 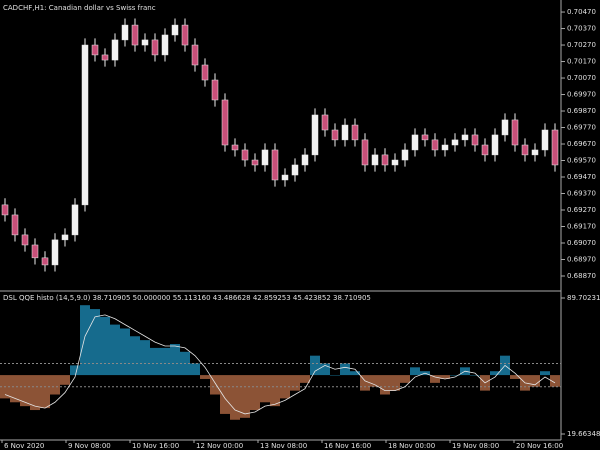 What do you see at coordinates (411, 446) in the screenshot?
I see `x-tick-label: 18 Nov 00:00` at bounding box center [411, 446].